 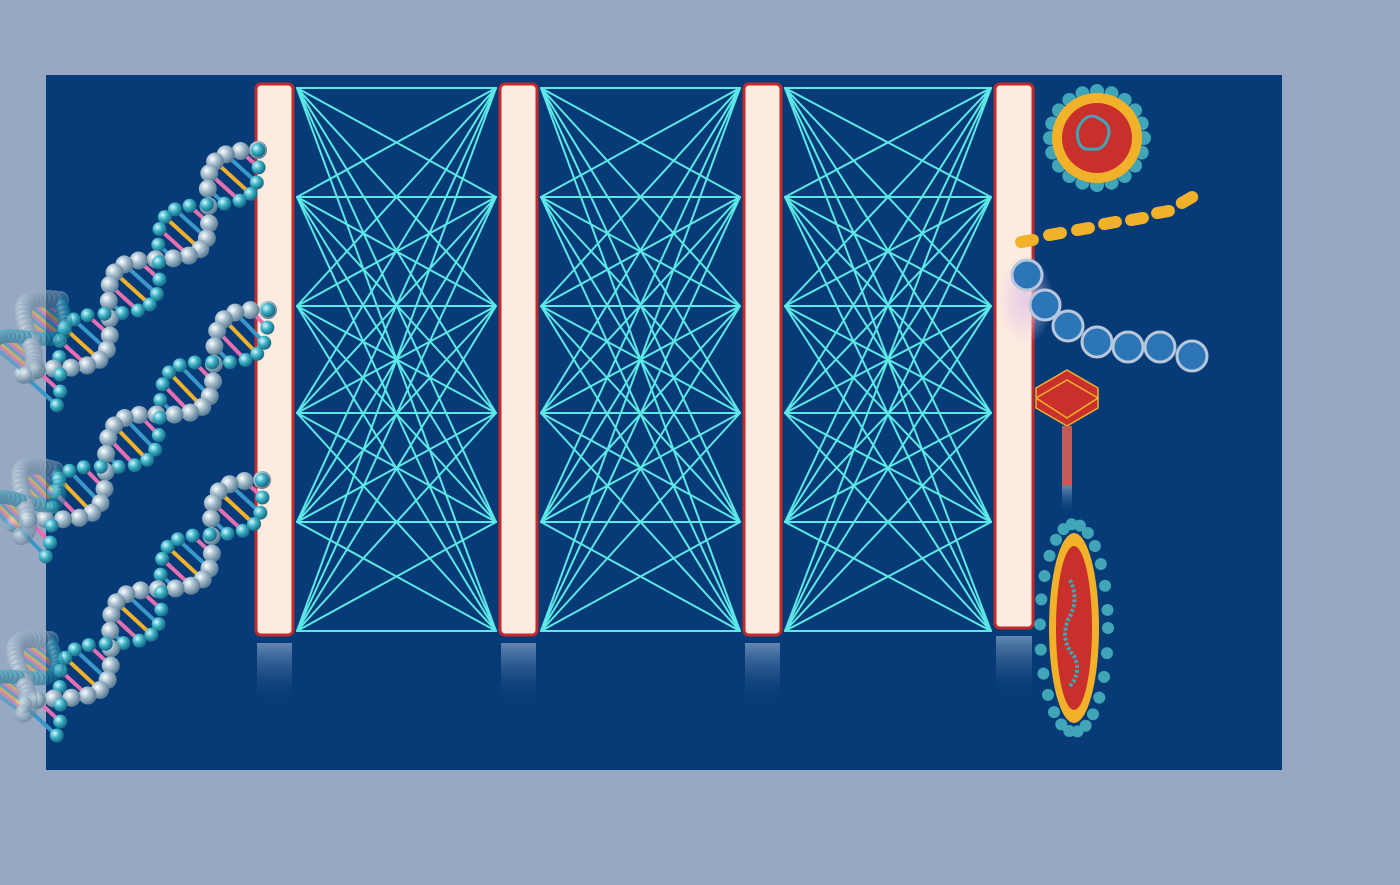 I want to click on phage-tail-fade, so click(x=1067, y=501).